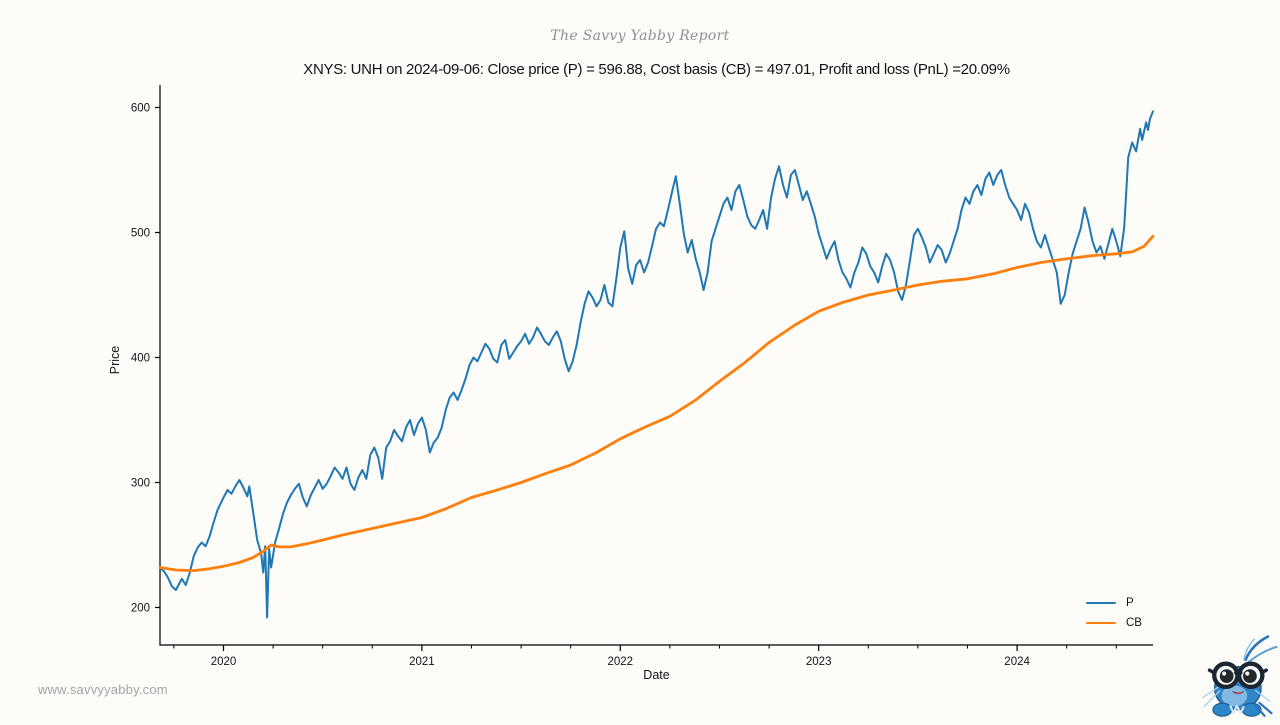 This screenshot has height=725, width=1280. I want to click on legend-line-p-icon, so click(1101, 603).